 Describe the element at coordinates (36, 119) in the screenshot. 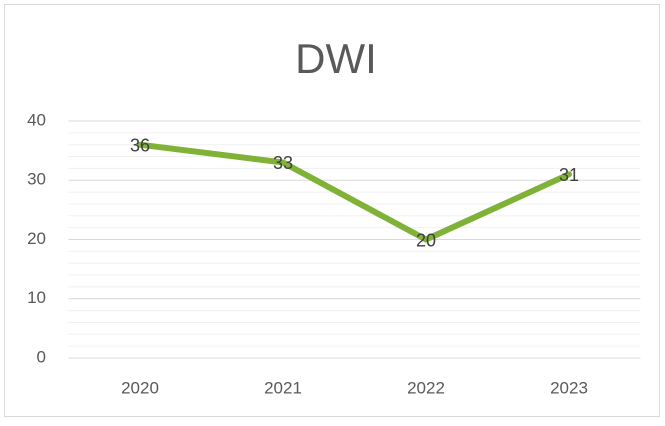

I see `y-tick-label: 40` at that location.